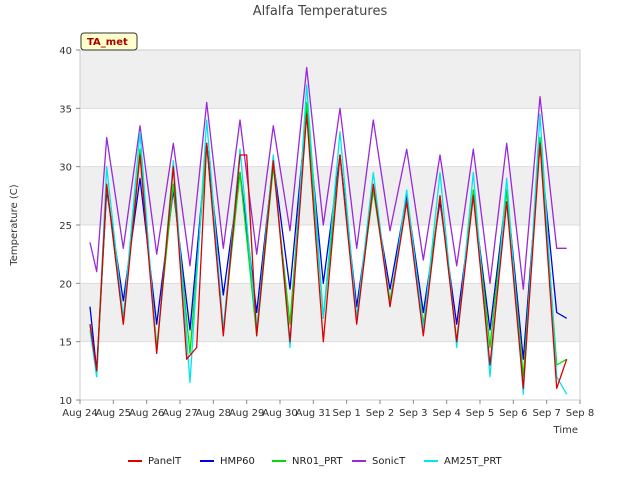  Describe the element at coordinates (65, 226) in the screenshot. I see `y-tick-label: 25` at that location.